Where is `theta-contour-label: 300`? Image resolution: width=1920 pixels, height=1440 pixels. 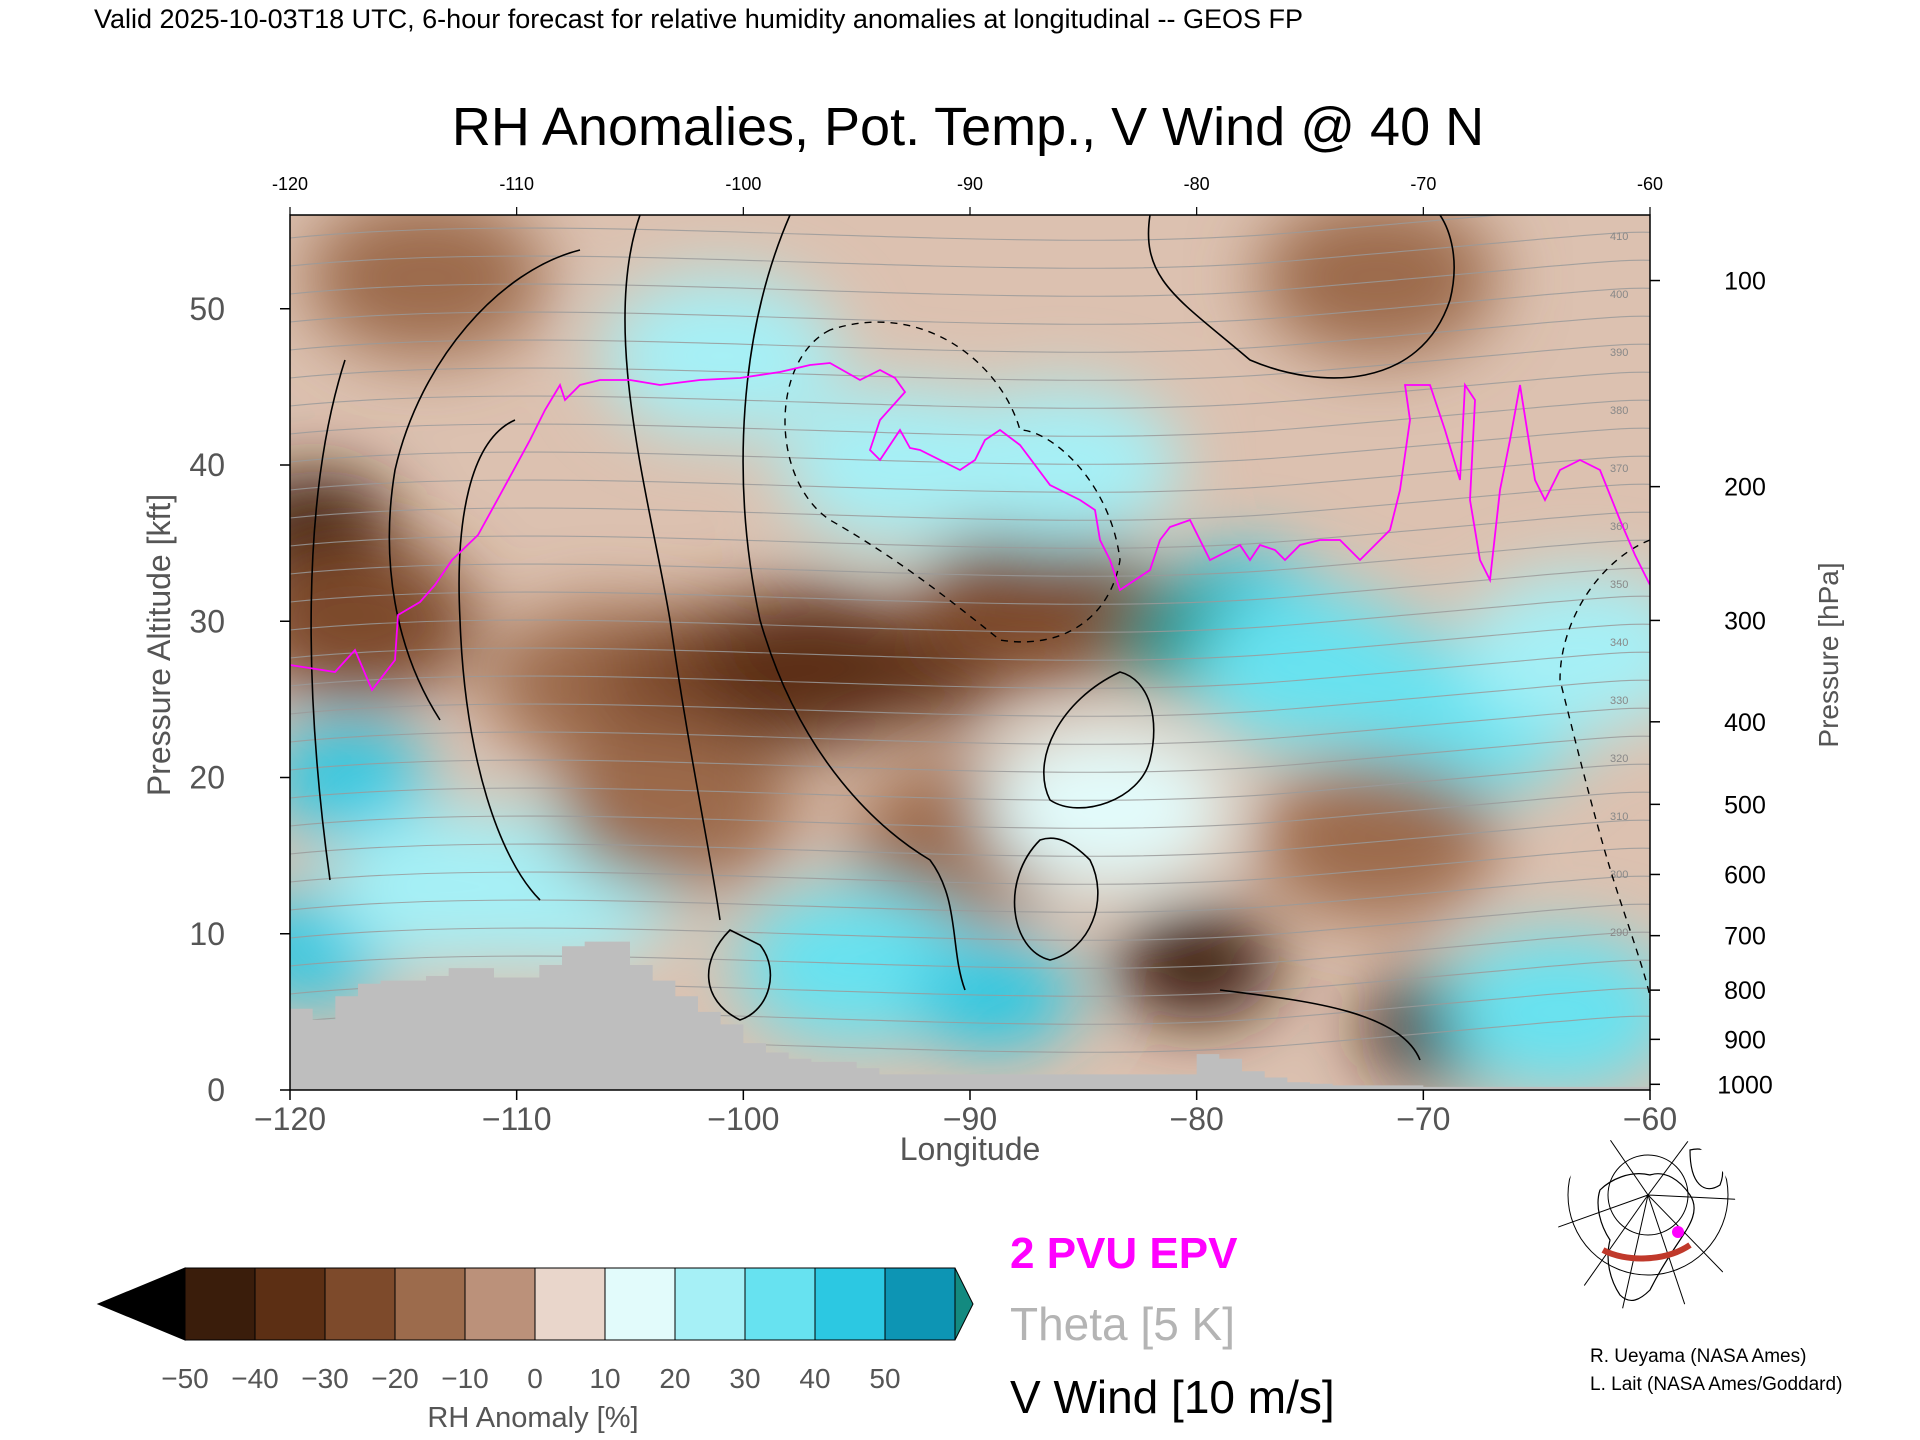 theta-contour-label: 300 is located at coordinates (1619, 875).